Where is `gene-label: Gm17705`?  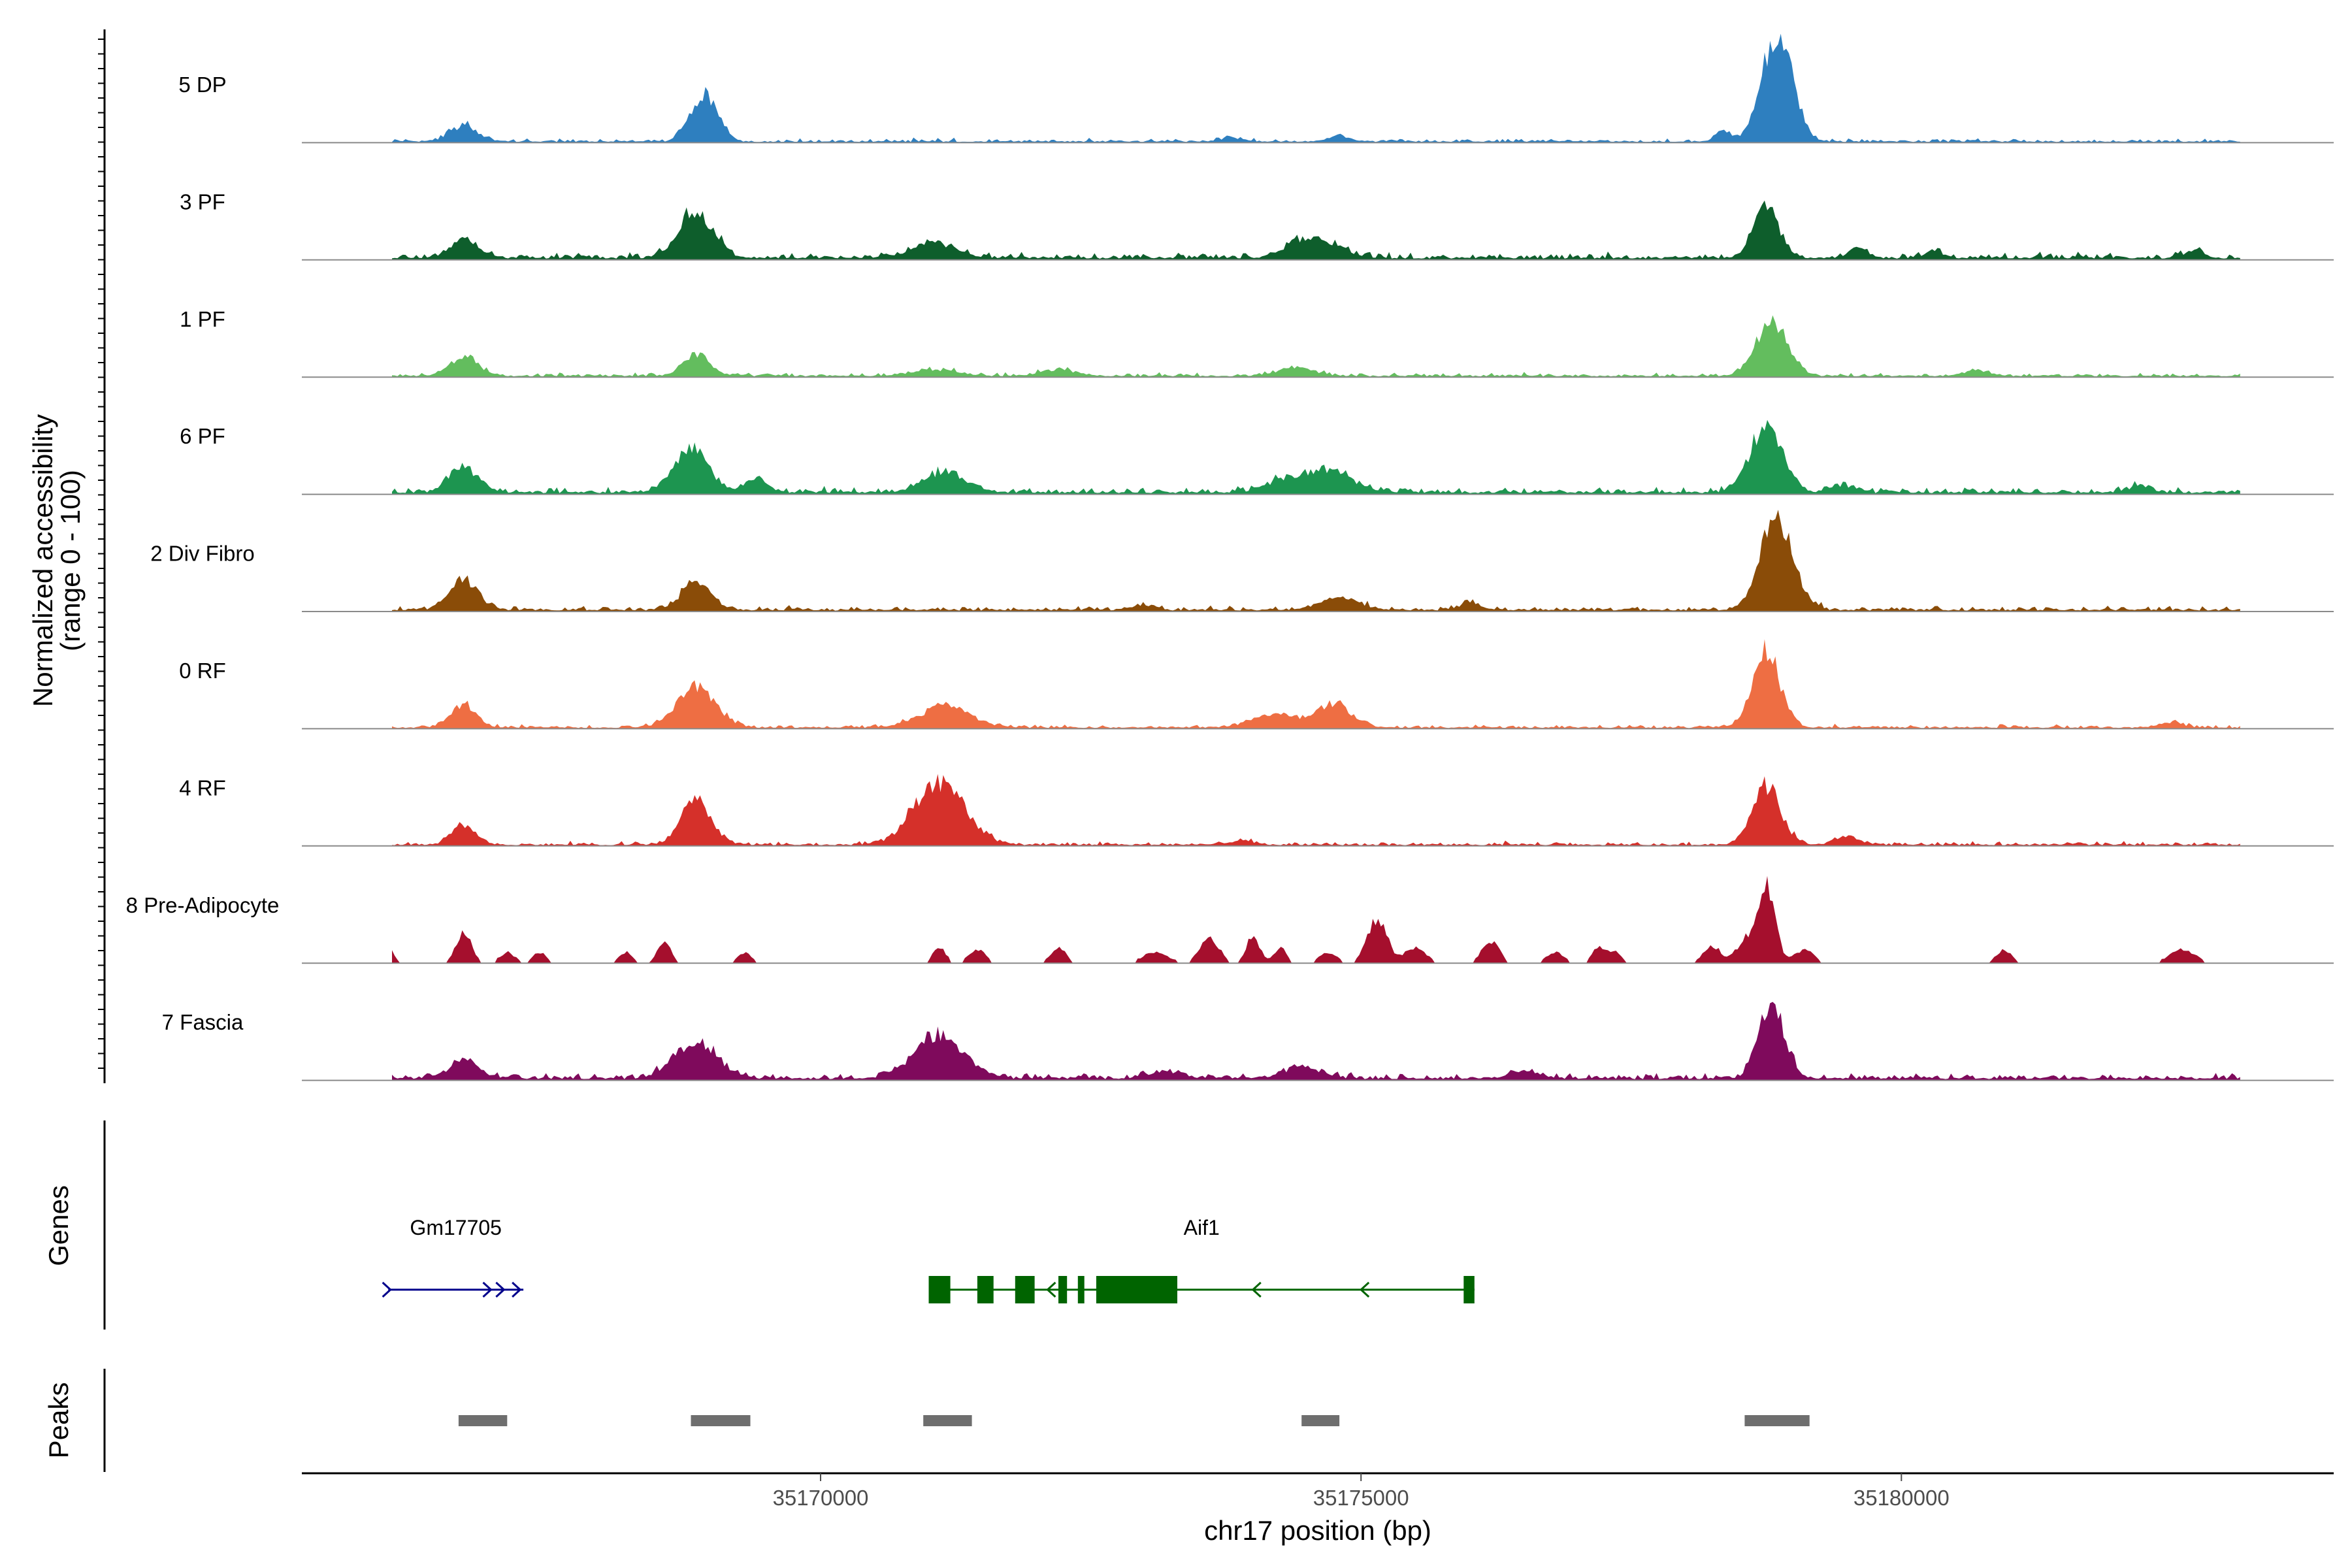
gene-label: Gm17705 is located at coordinates (456, 1227).